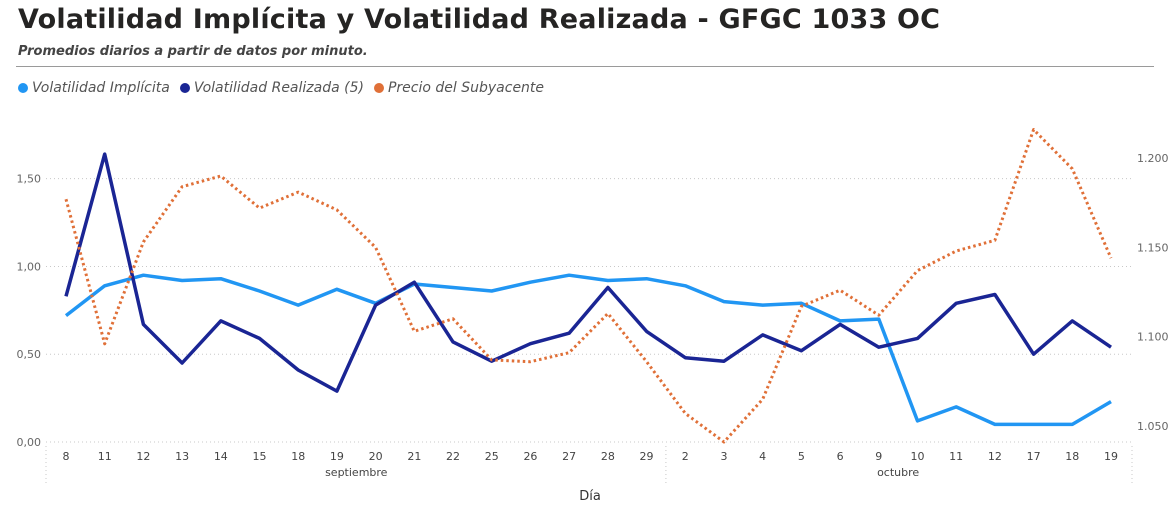 This screenshot has width=1168, height=507. What do you see at coordinates (608, 456) in the screenshot?
I see `x-tick-label: 28` at bounding box center [608, 456].